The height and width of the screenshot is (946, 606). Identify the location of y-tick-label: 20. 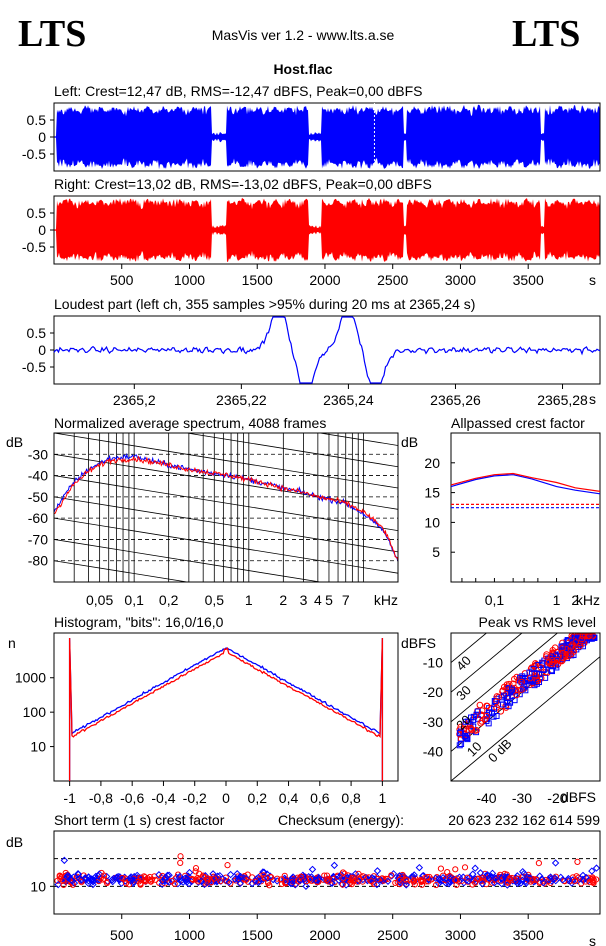
(432, 463).